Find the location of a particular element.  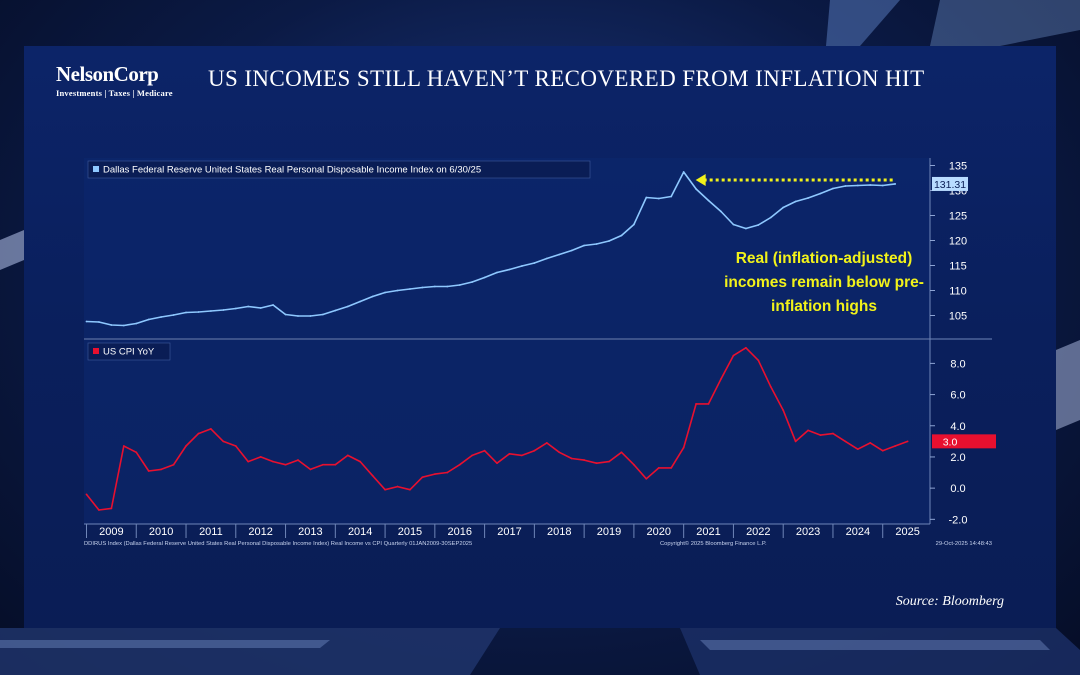

x-tick-label: 2016 is located at coordinates (459, 532).